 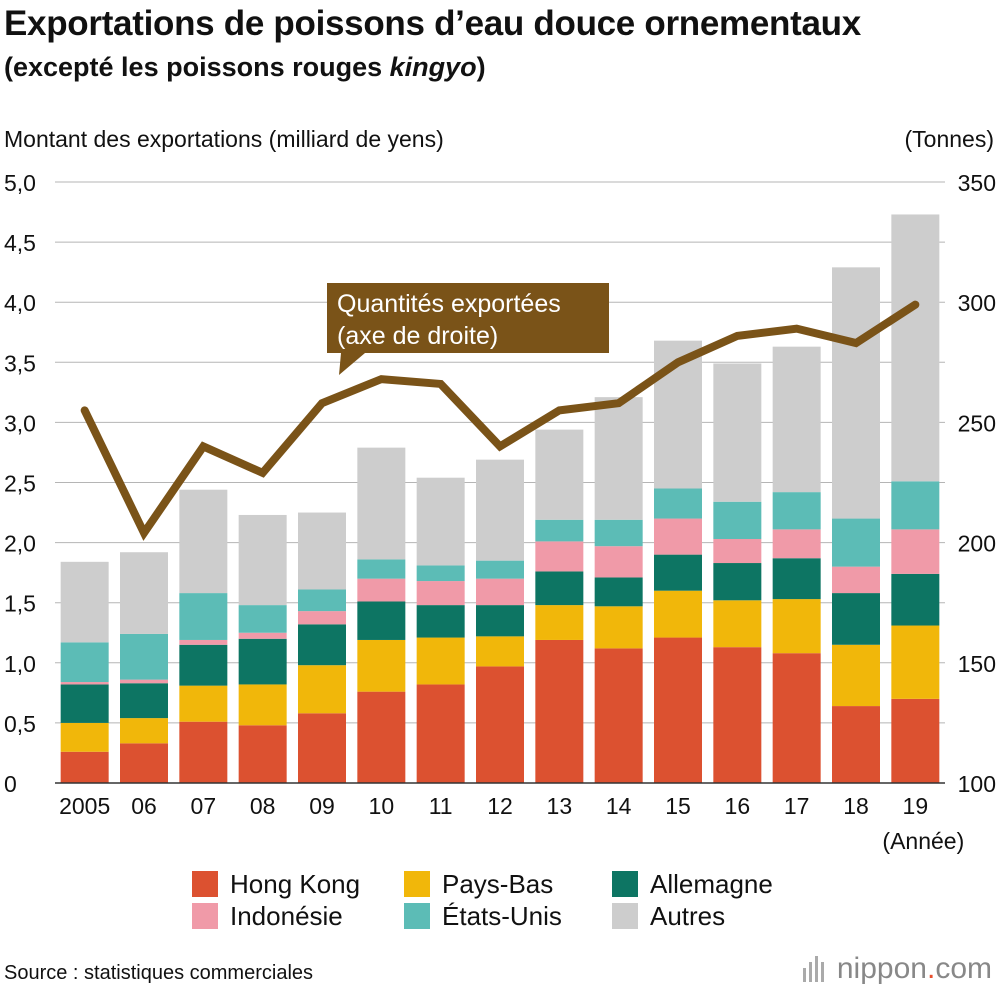 I want to click on x-tick-label: 09, so click(x=322, y=806).